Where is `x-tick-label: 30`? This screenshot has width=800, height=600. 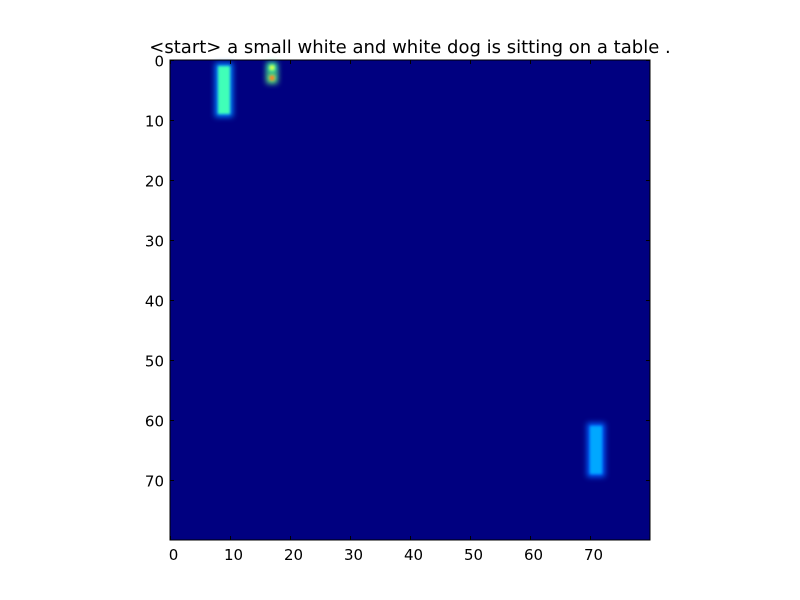 x-tick-label: 30 is located at coordinates (353, 555).